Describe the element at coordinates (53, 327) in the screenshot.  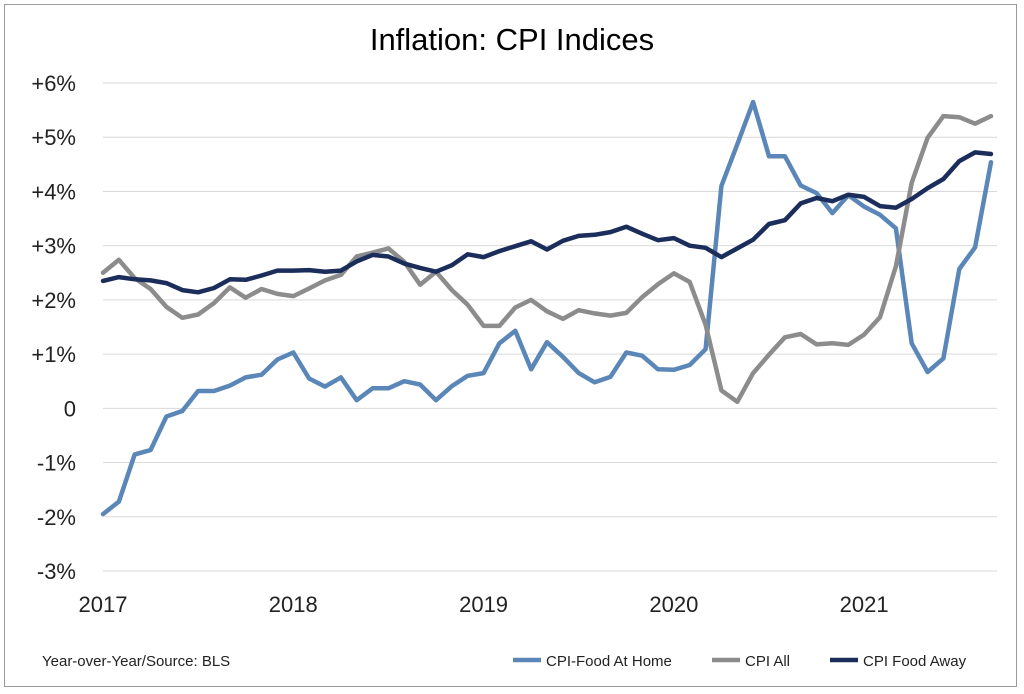
I see `y-axis-tick-labels: +6% +5% +4% +3% +2% +1% 0 -1% -2% -3%` at that location.